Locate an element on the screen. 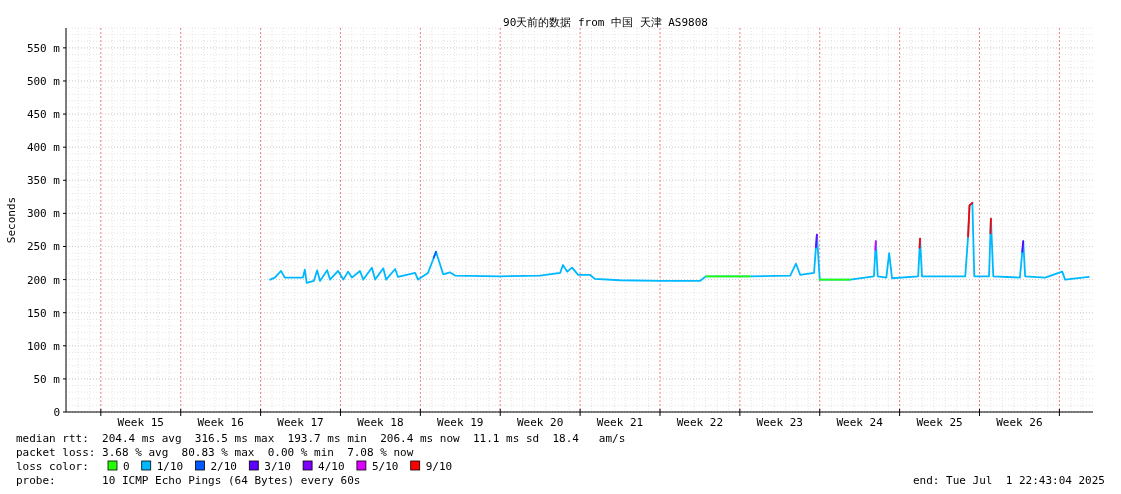 The height and width of the screenshot is (494, 1121). y-tick-label: 0 is located at coordinates (56, 412).